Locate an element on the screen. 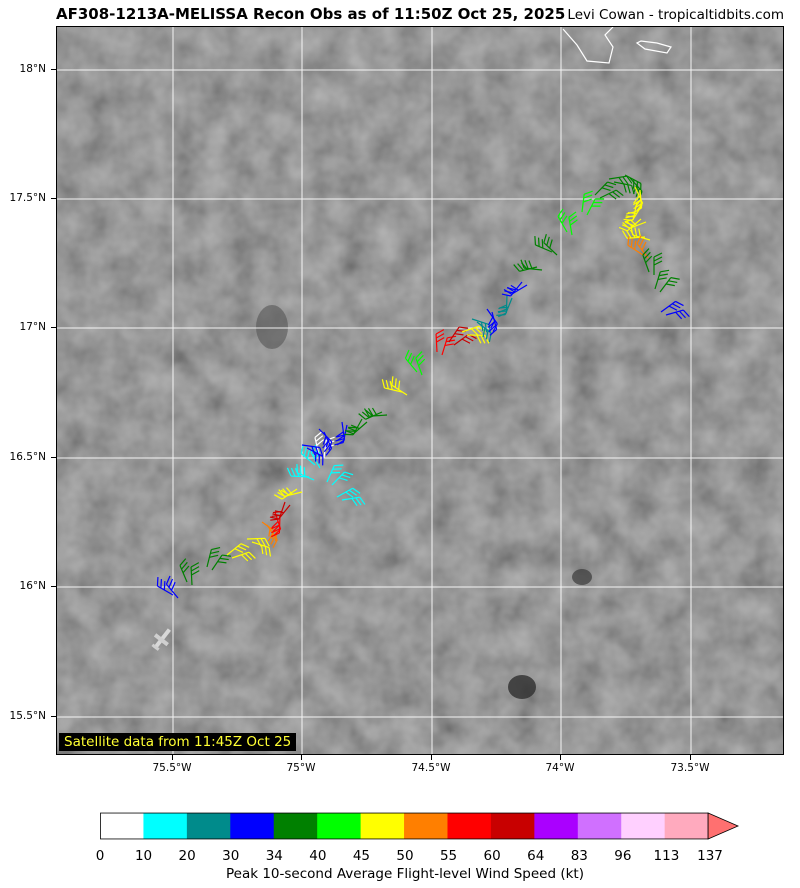  colorbar-tick-label: 50 is located at coordinates (405, 856).